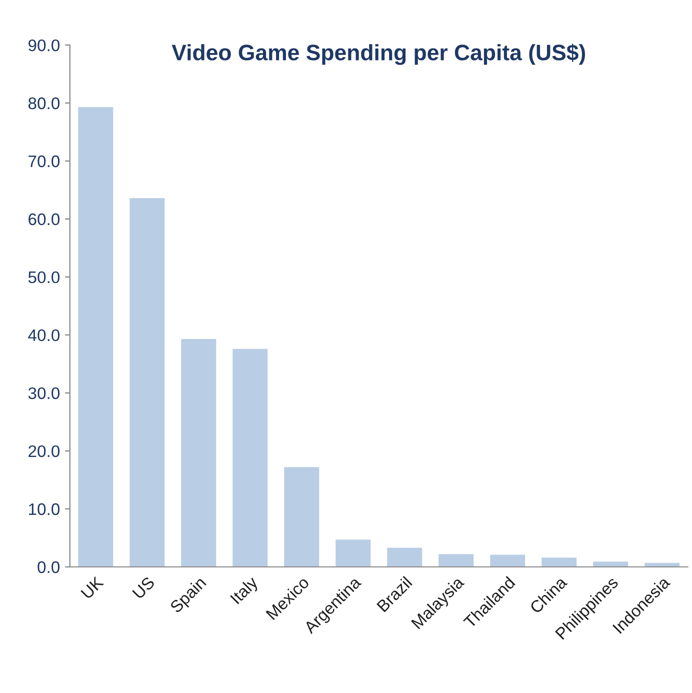 The width and height of the screenshot is (692, 693). What do you see at coordinates (144, 588) in the screenshot?
I see `x-tick-label: US` at bounding box center [144, 588].